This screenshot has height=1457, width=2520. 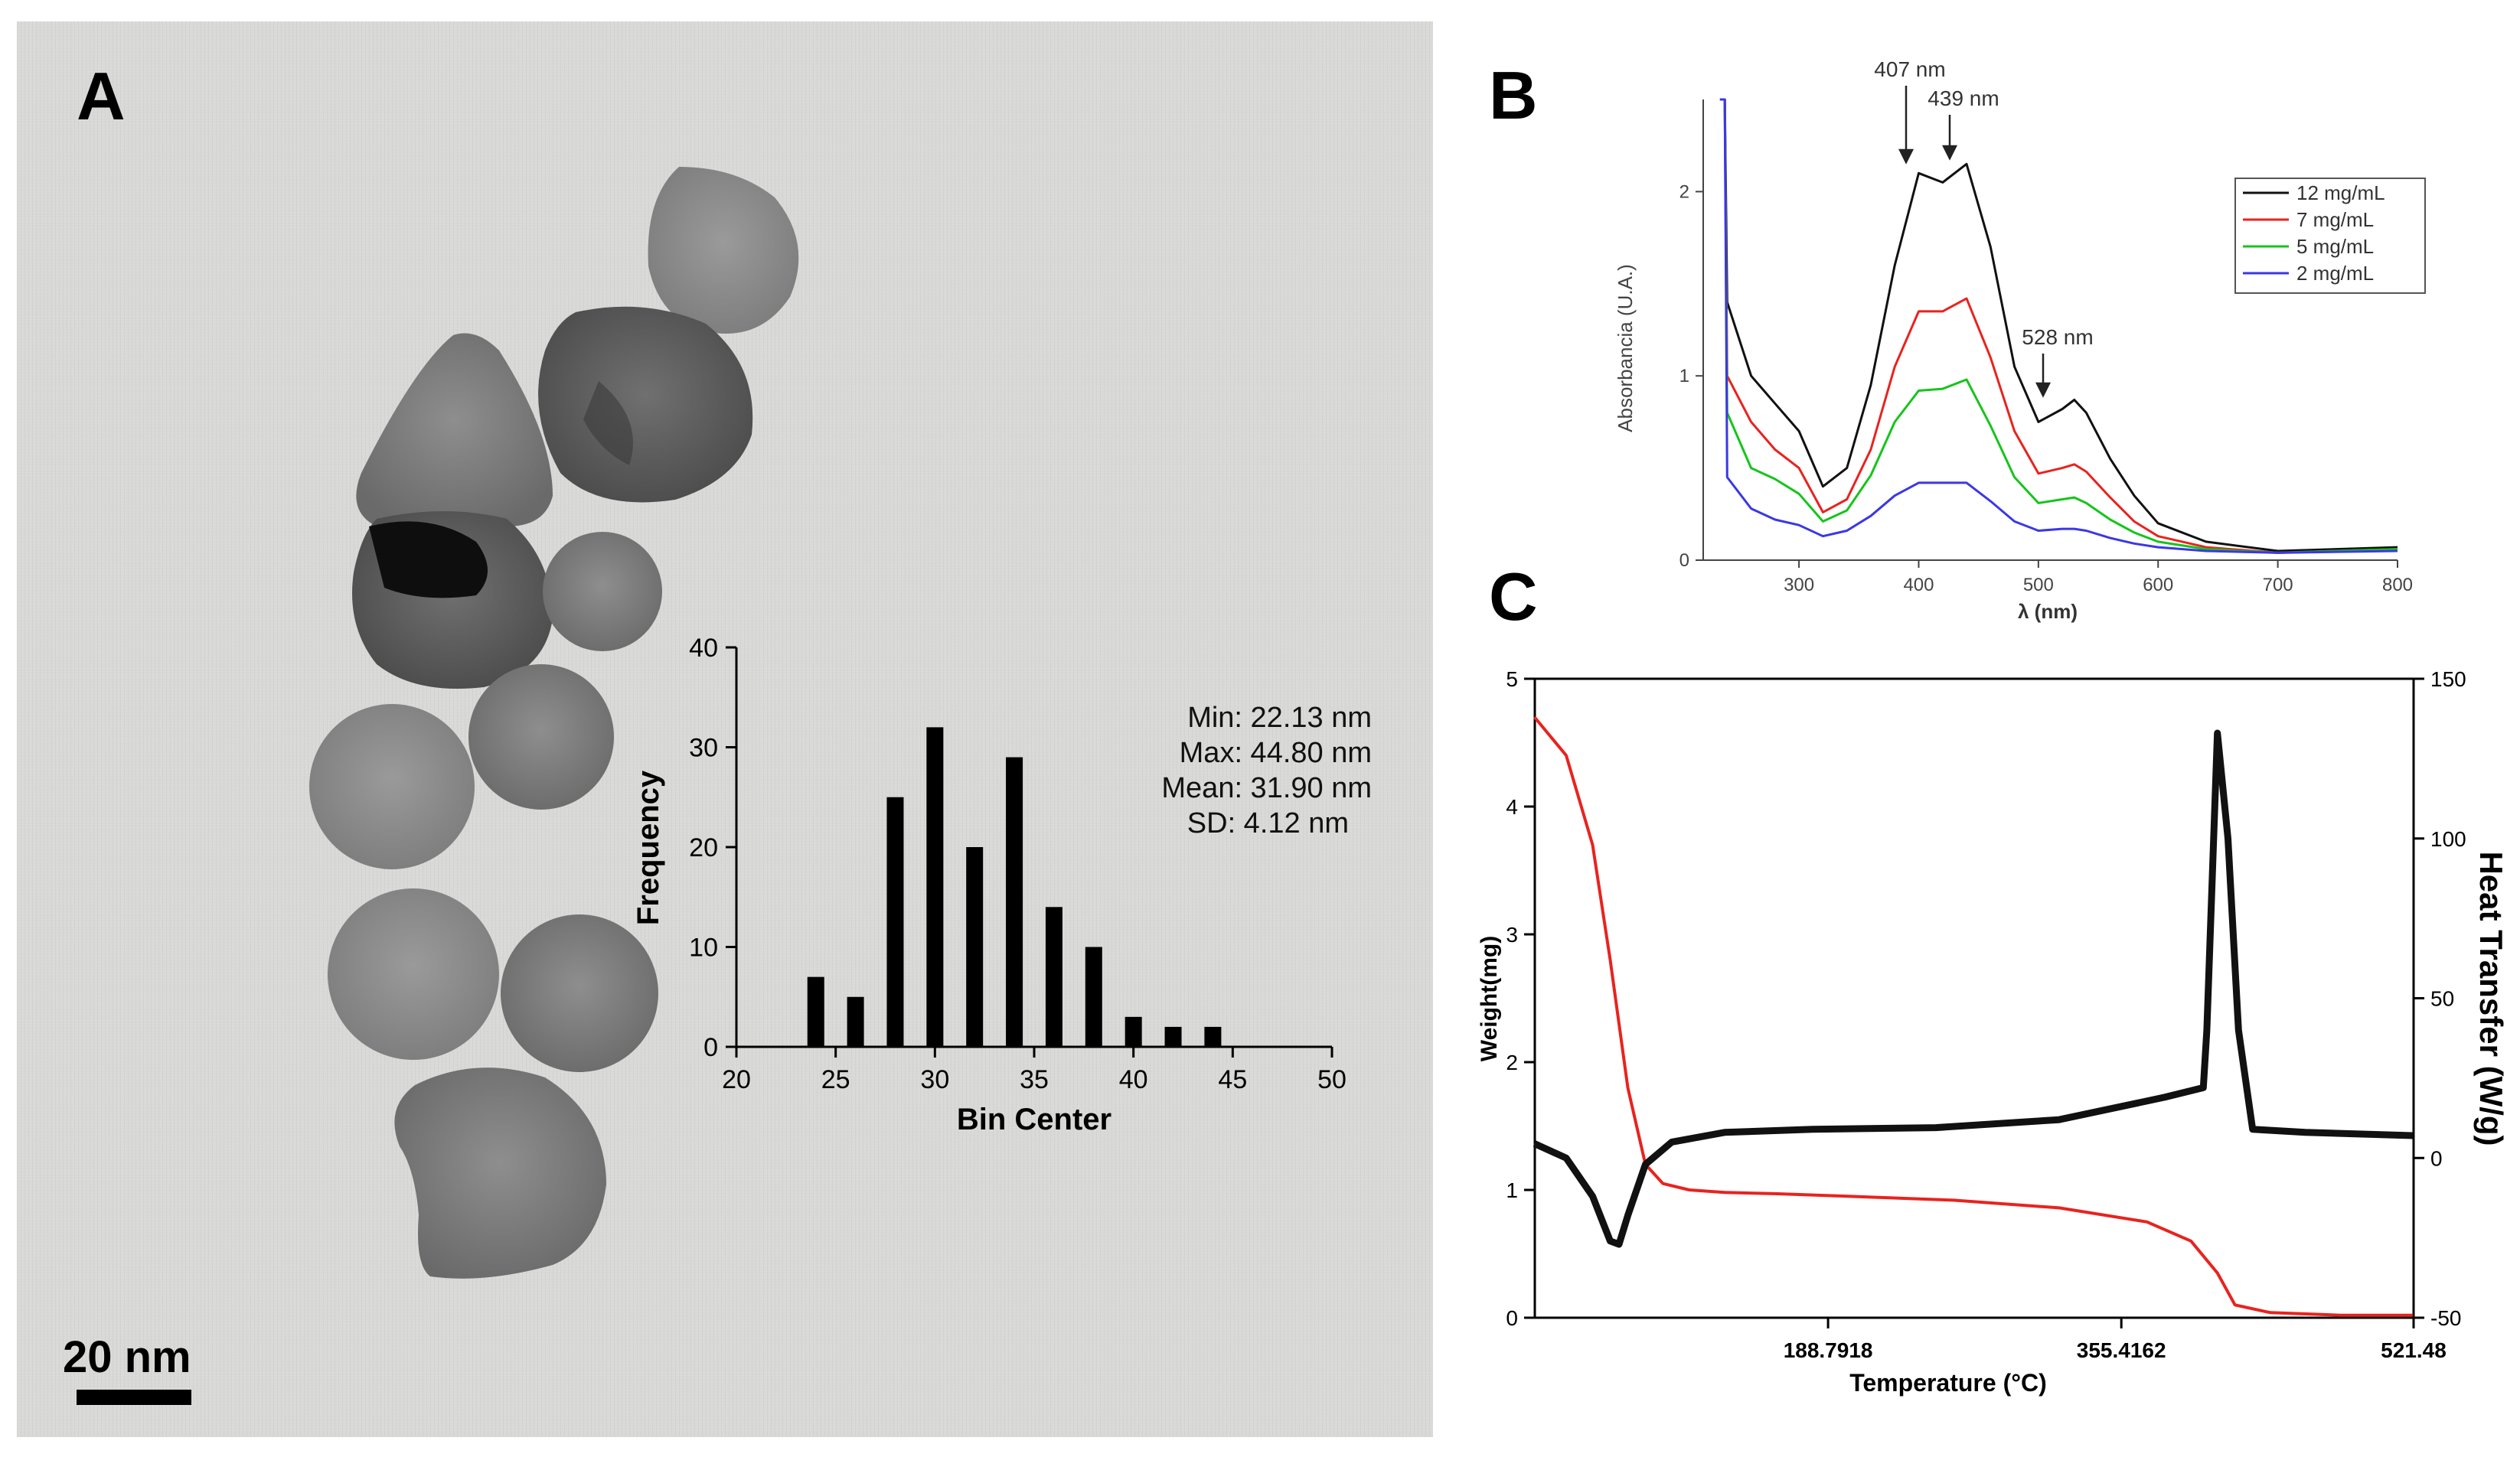 I want to click on scale-bar-label: 20 nm, so click(x=127, y=1357).